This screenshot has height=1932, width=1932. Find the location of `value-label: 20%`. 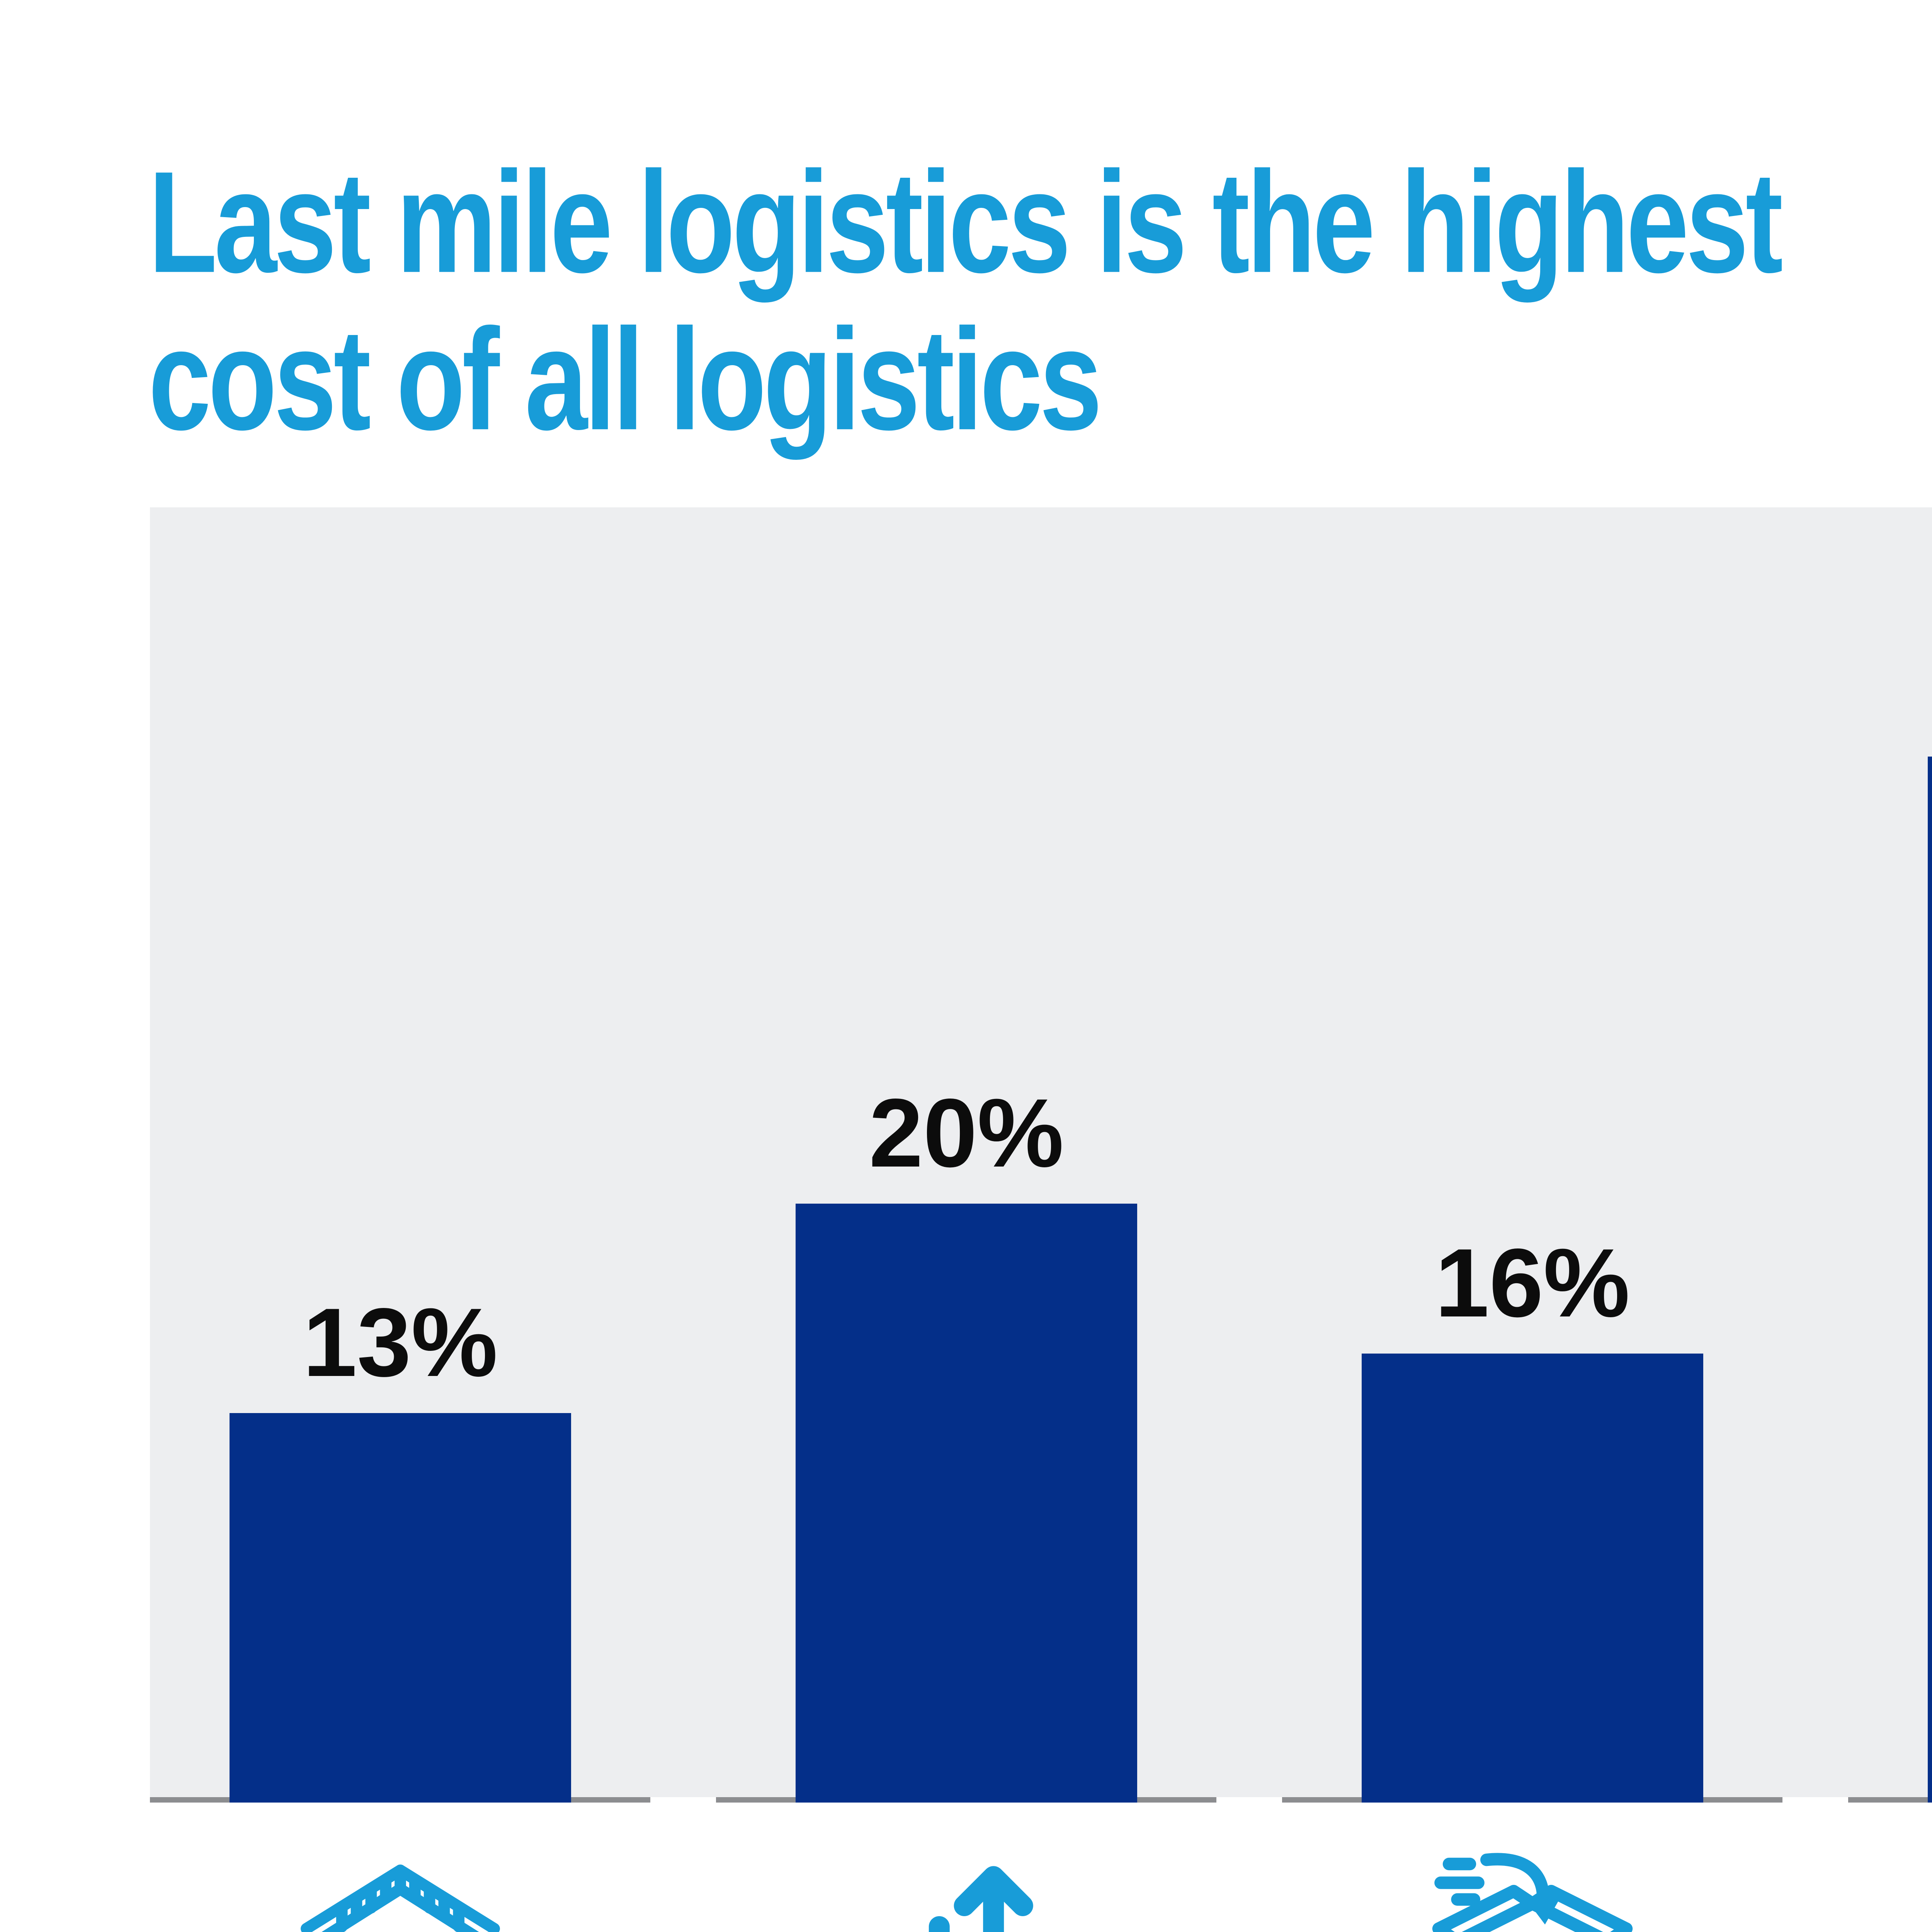

value-label: 20% is located at coordinates (967, 1133).